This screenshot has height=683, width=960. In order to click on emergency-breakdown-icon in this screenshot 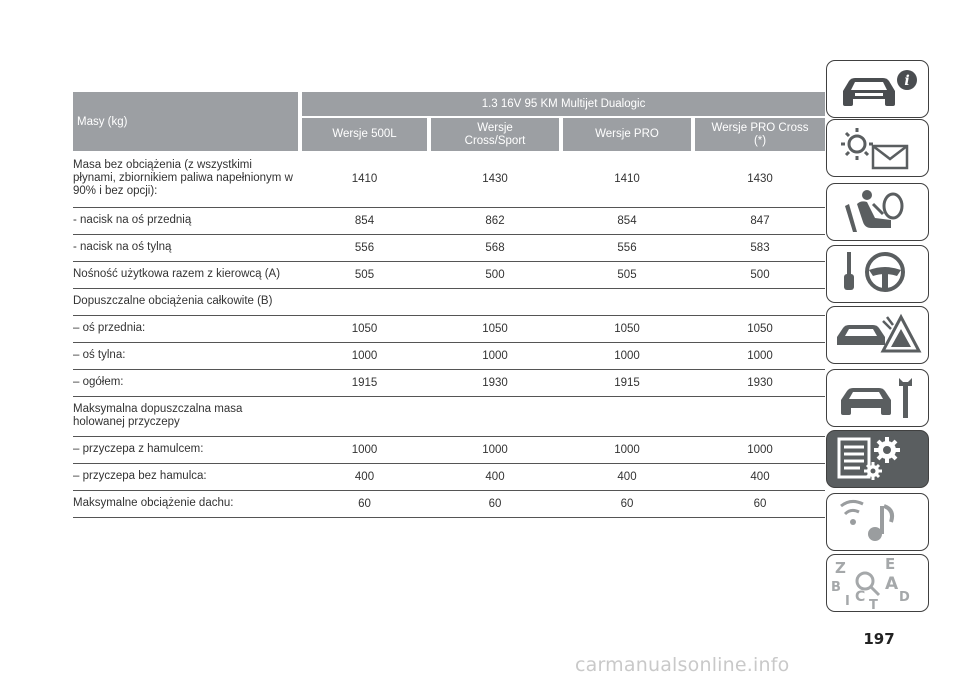, I will do `click(879, 333)`.